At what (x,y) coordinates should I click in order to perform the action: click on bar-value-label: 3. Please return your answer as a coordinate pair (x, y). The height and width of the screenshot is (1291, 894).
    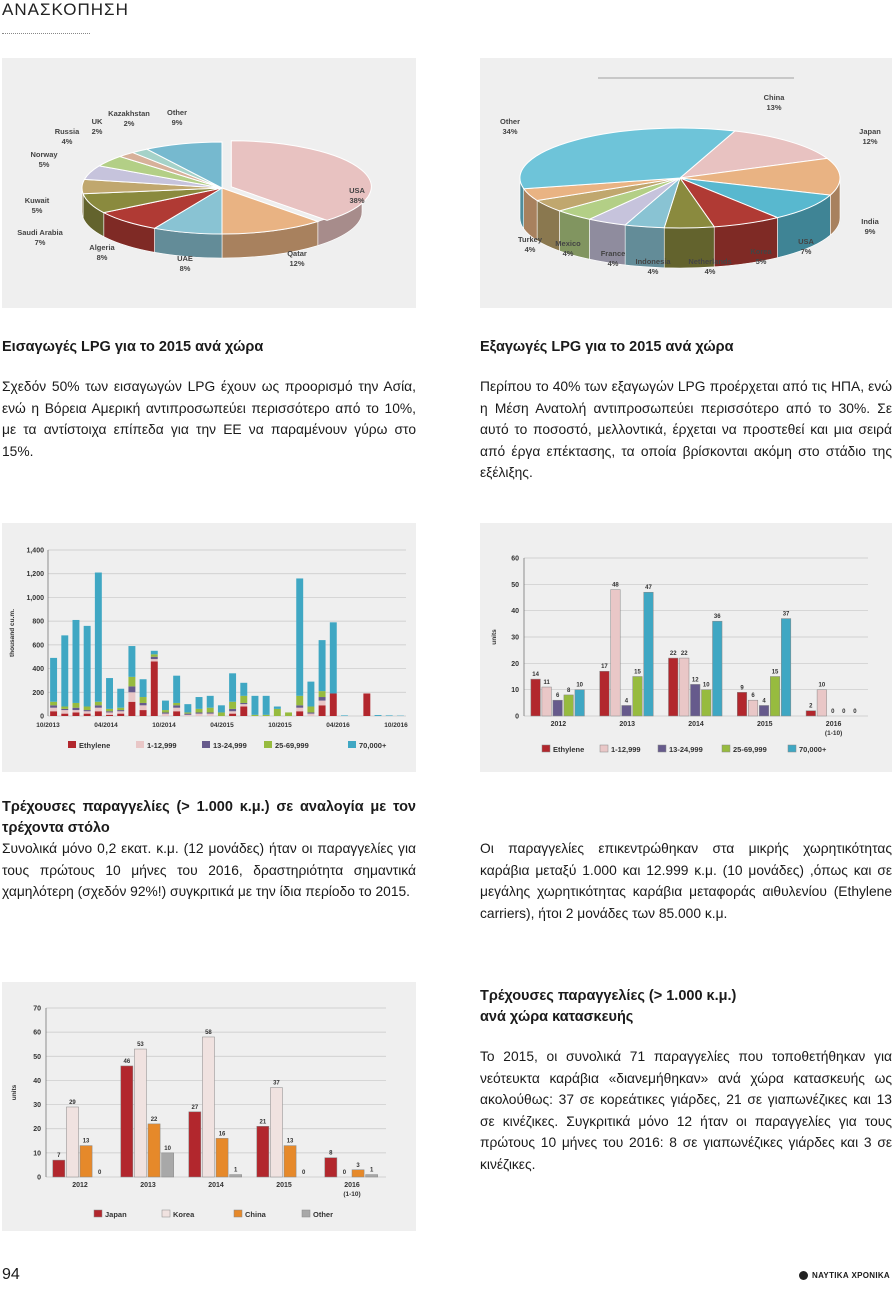
    Looking at the image, I should click on (358, 1166).